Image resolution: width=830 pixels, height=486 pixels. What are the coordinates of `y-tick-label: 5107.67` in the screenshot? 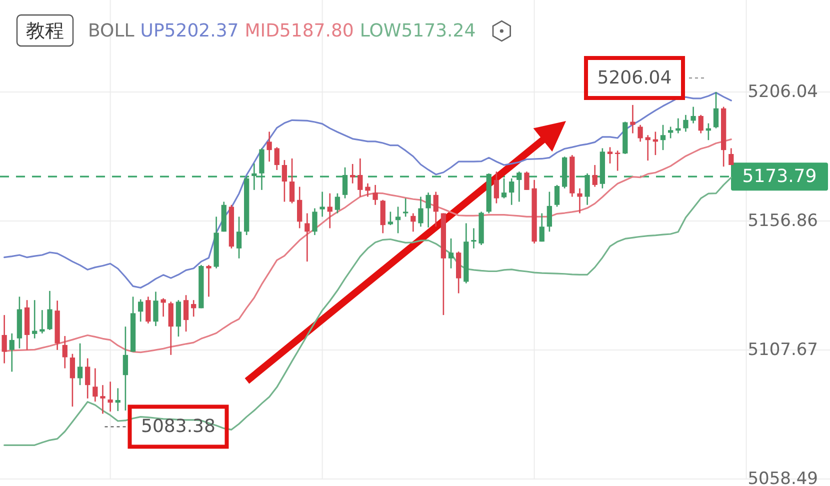 It's located at (783, 350).